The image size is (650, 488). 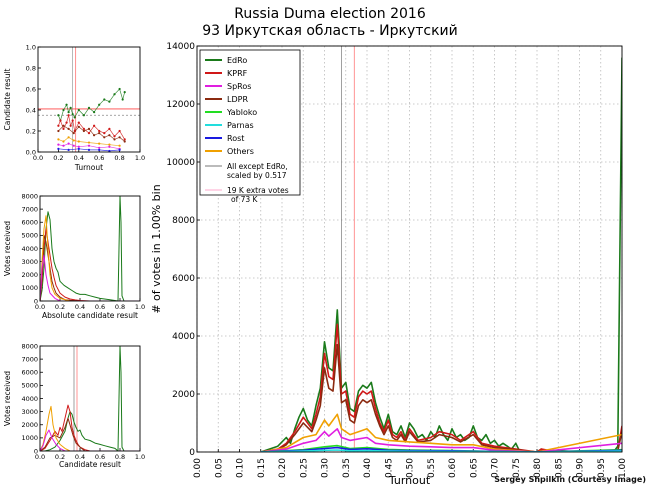 I want to click on y-tick-label: 0.2, so click(x=31, y=131).